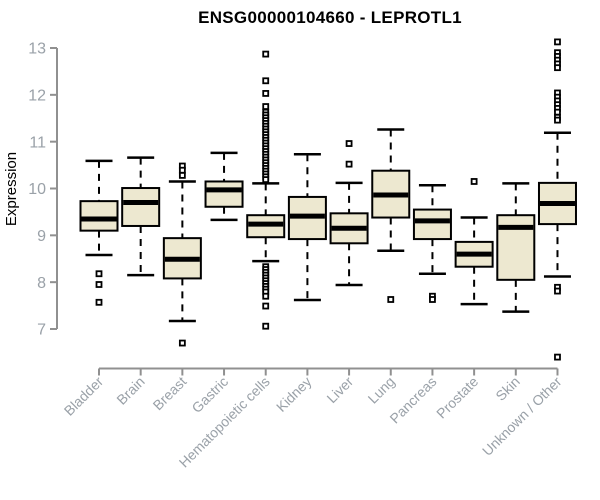 Image resolution: width=600 pixels, height=500 pixels. Describe the element at coordinates (37, 142) in the screenshot. I see `y-tick-label: 11` at that location.